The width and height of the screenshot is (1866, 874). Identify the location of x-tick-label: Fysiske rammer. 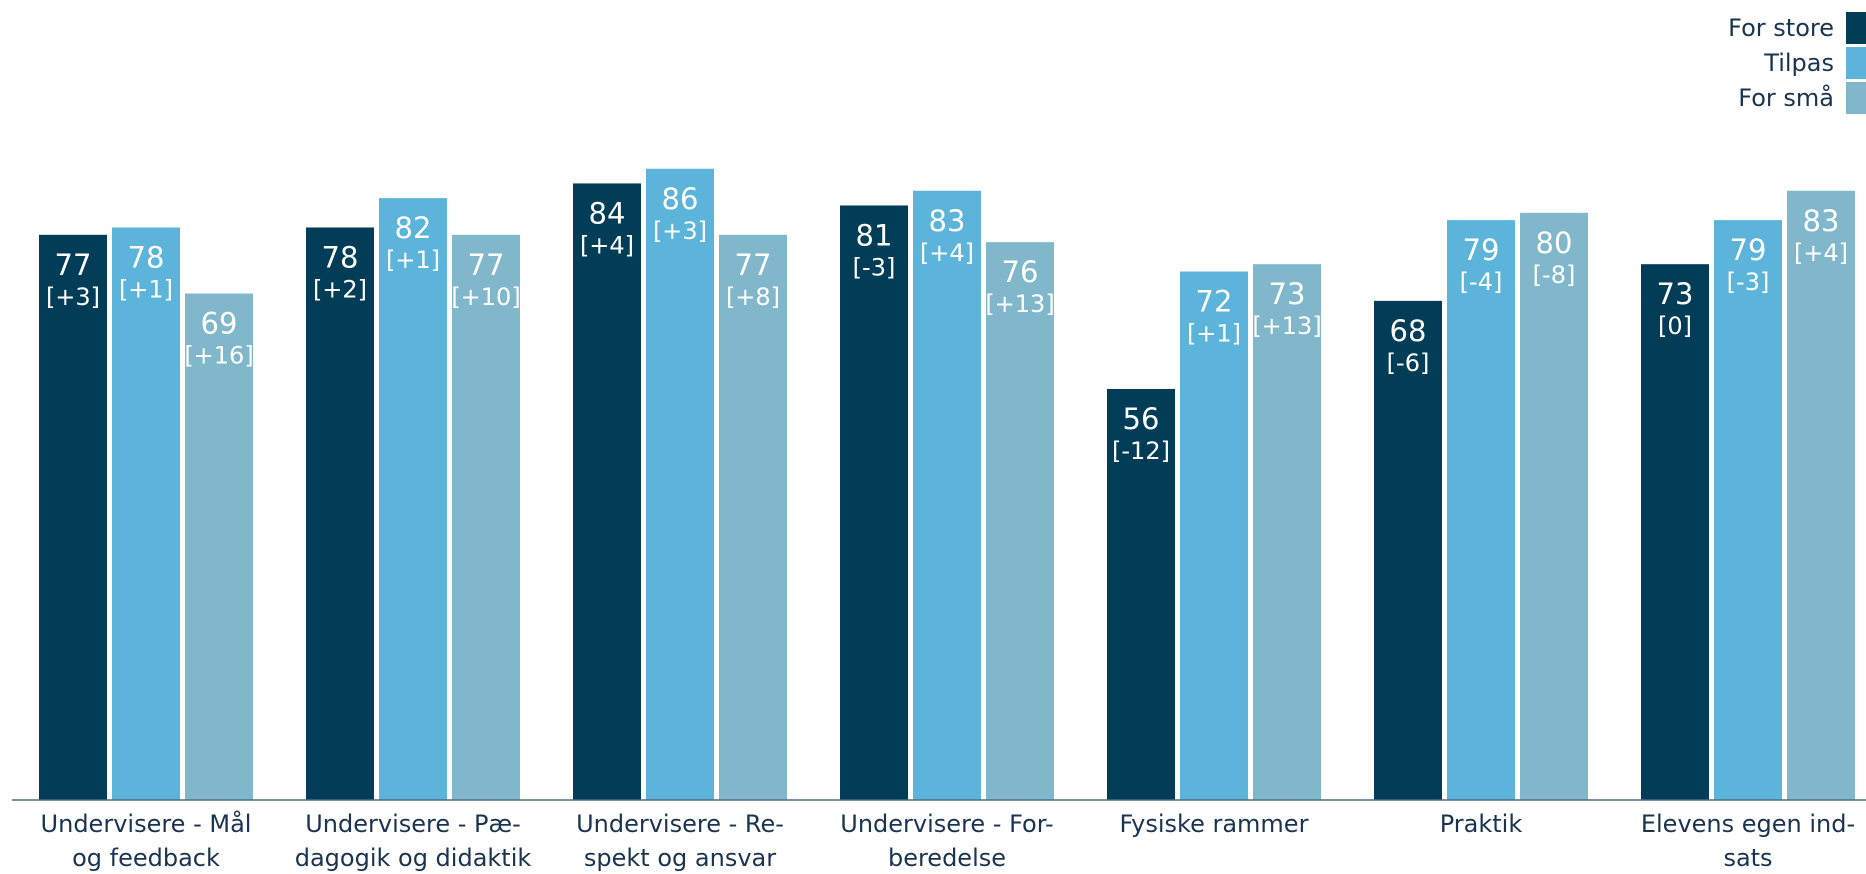
(1214, 824).